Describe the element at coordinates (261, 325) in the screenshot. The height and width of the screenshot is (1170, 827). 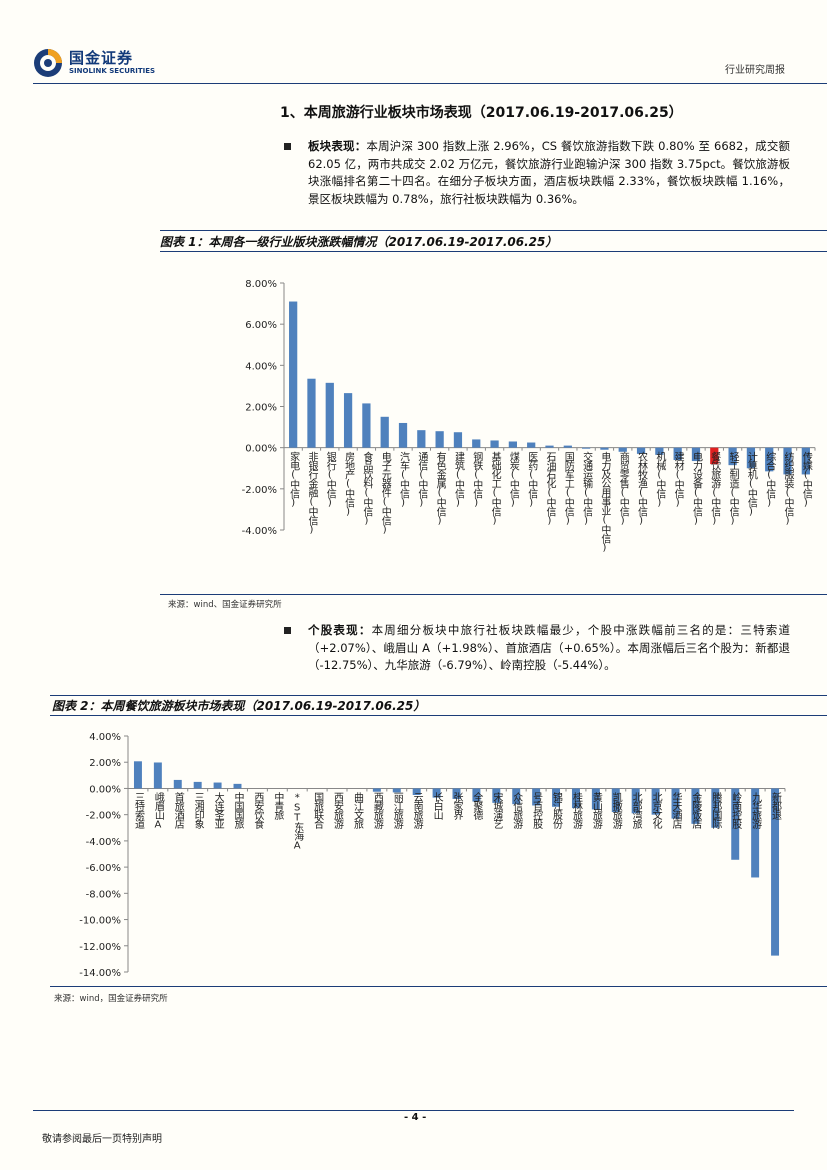
I see `y-tick-label: 6.00%` at that location.